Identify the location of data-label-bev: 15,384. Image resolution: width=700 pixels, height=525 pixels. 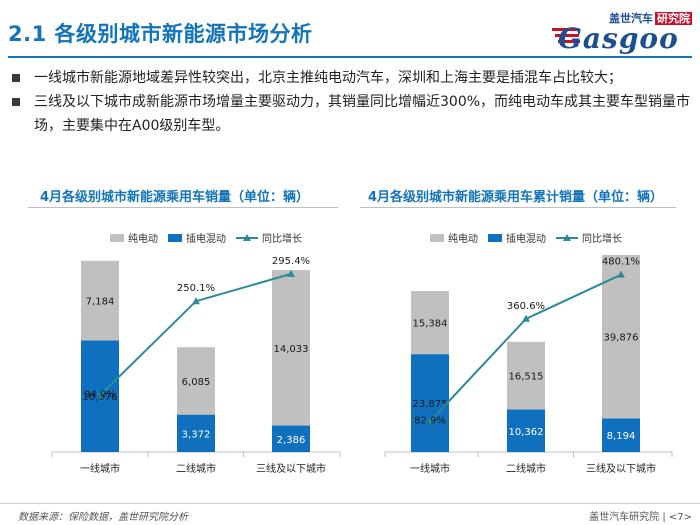
(430, 324).